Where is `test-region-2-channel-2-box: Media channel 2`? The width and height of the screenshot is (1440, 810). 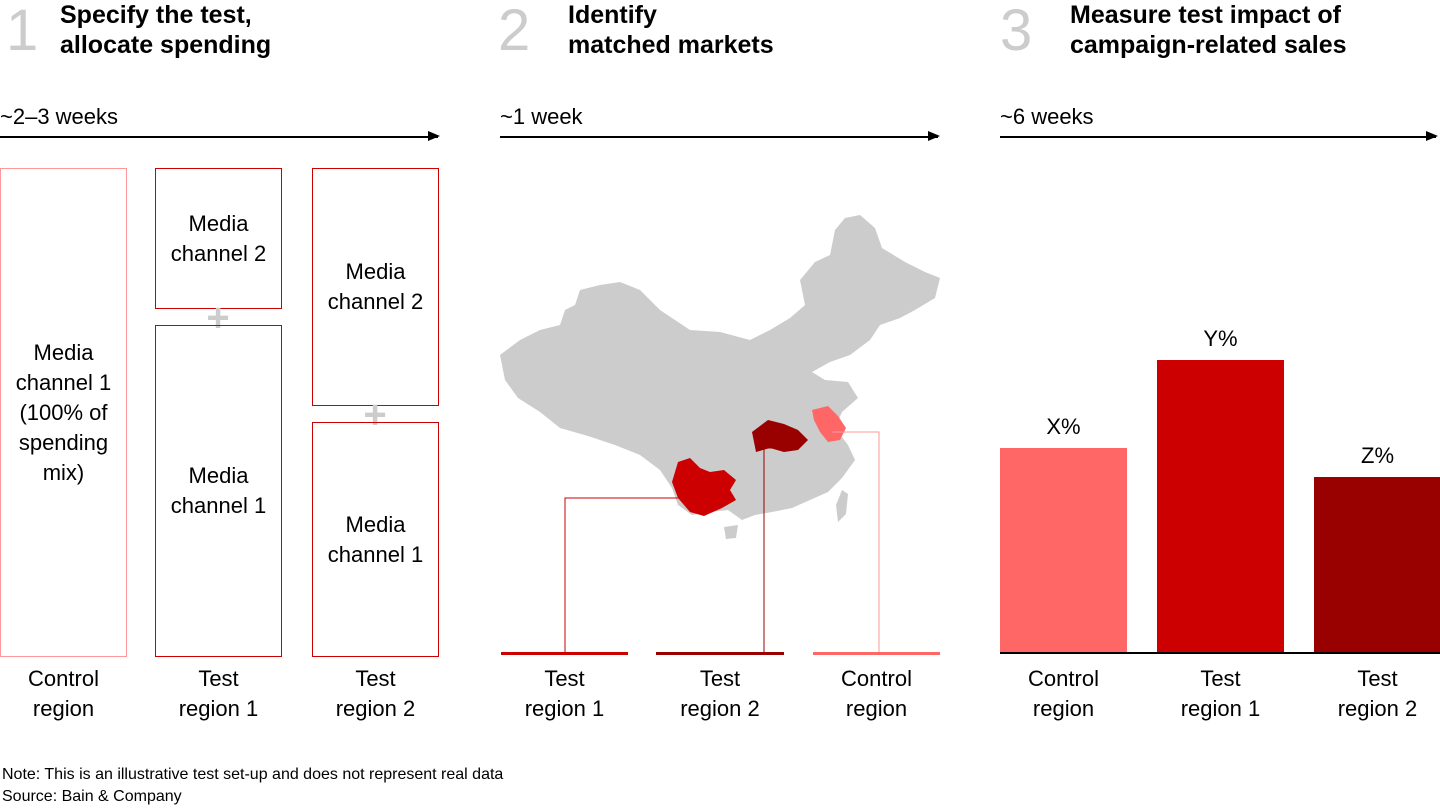
test-region-2-channel-2-box: Media channel 2 is located at coordinates (375, 287).